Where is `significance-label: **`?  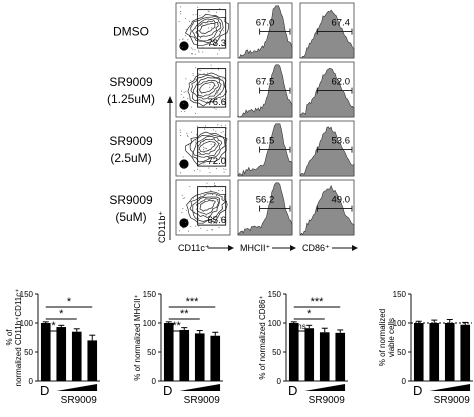 significance-label: ** is located at coordinates (176, 326).